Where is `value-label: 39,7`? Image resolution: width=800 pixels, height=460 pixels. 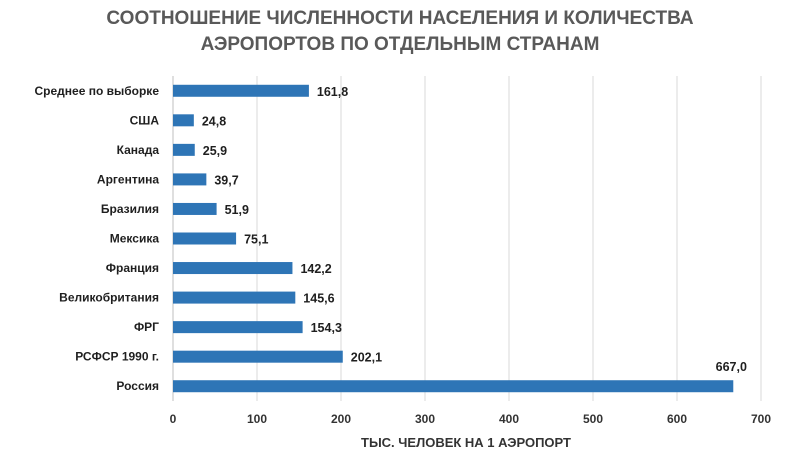
value-label: 39,7 is located at coordinates (226, 180).